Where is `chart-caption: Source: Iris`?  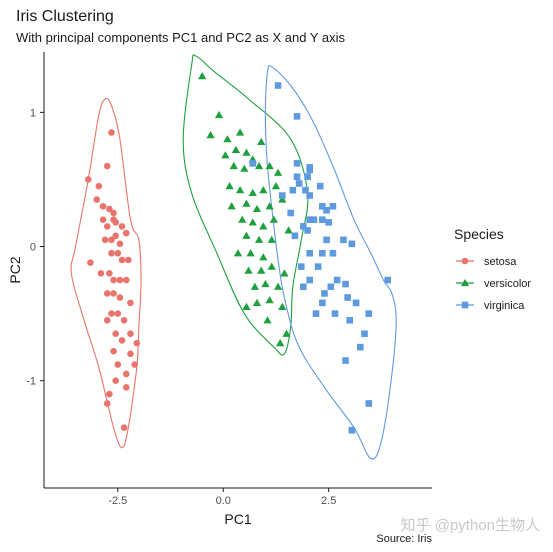
chart-caption: Source: Iris is located at coordinates (404, 539).